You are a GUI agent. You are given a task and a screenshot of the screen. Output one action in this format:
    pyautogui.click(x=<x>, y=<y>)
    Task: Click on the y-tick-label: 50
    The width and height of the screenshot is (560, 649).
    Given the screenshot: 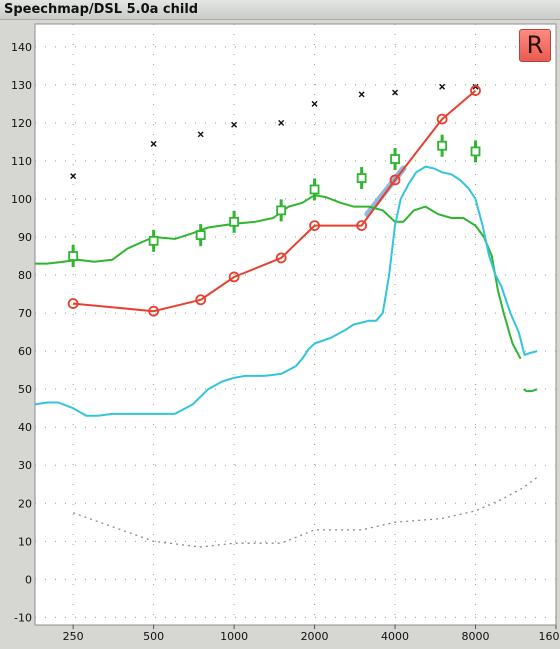 What is the action you would take?
    pyautogui.click(x=25, y=389)
    